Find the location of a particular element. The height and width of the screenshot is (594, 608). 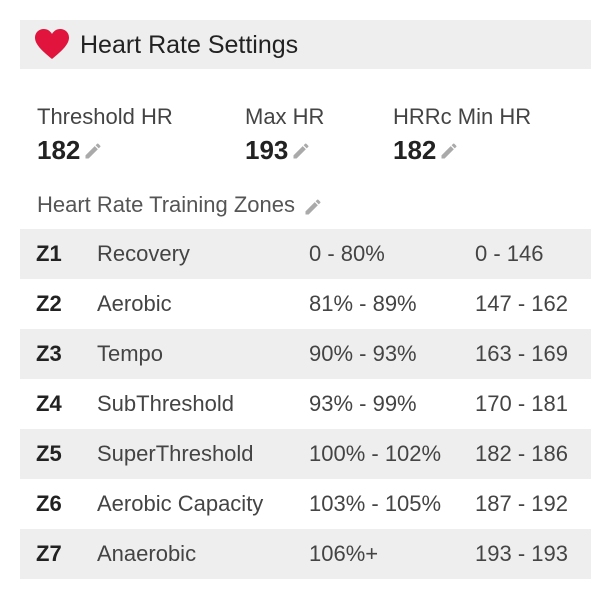

max-hr-stat: Max HR 193 is located at coordinates (284, 134).